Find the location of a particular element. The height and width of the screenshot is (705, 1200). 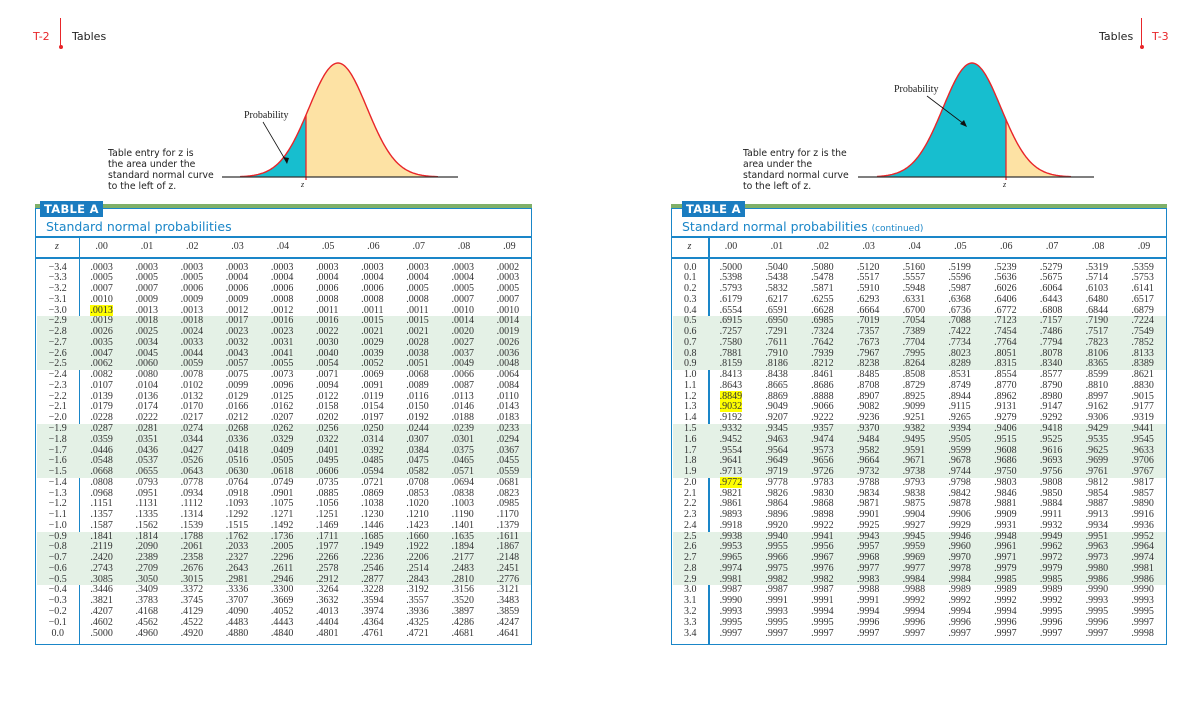

cell-text: .9989 is located at coordinates (1005, 590).